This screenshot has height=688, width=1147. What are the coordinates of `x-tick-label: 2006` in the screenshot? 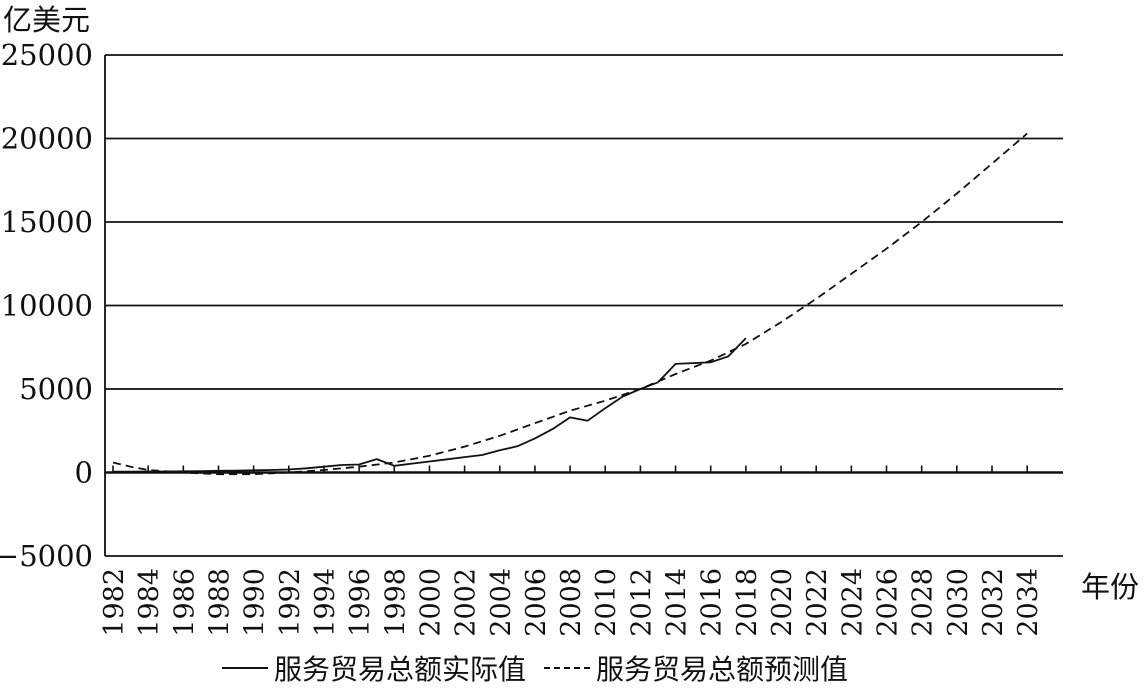 It's located at (536, 602).